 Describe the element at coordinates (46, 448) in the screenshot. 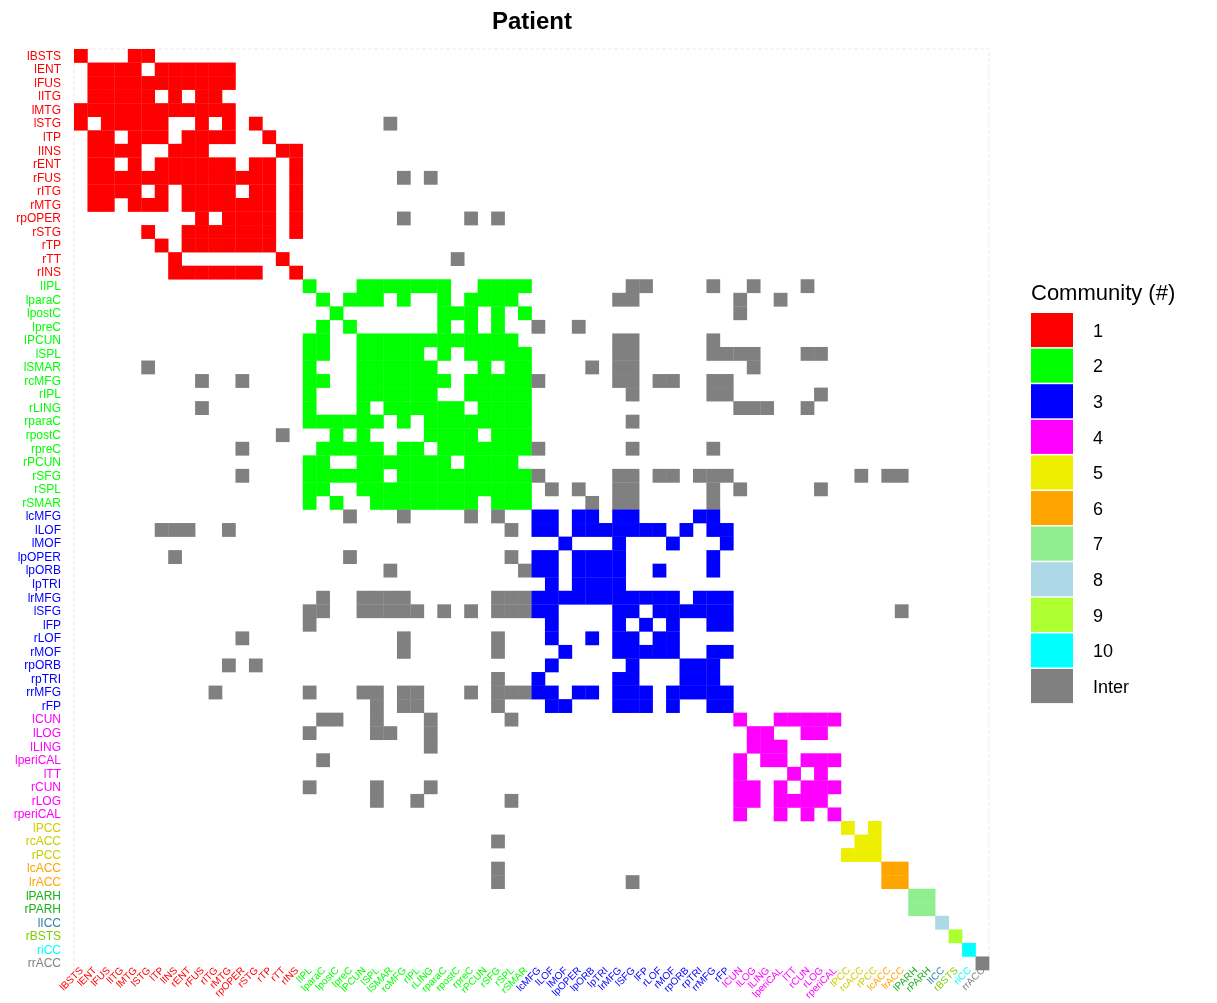

I see `y-tick-label: rpreC` at that location.